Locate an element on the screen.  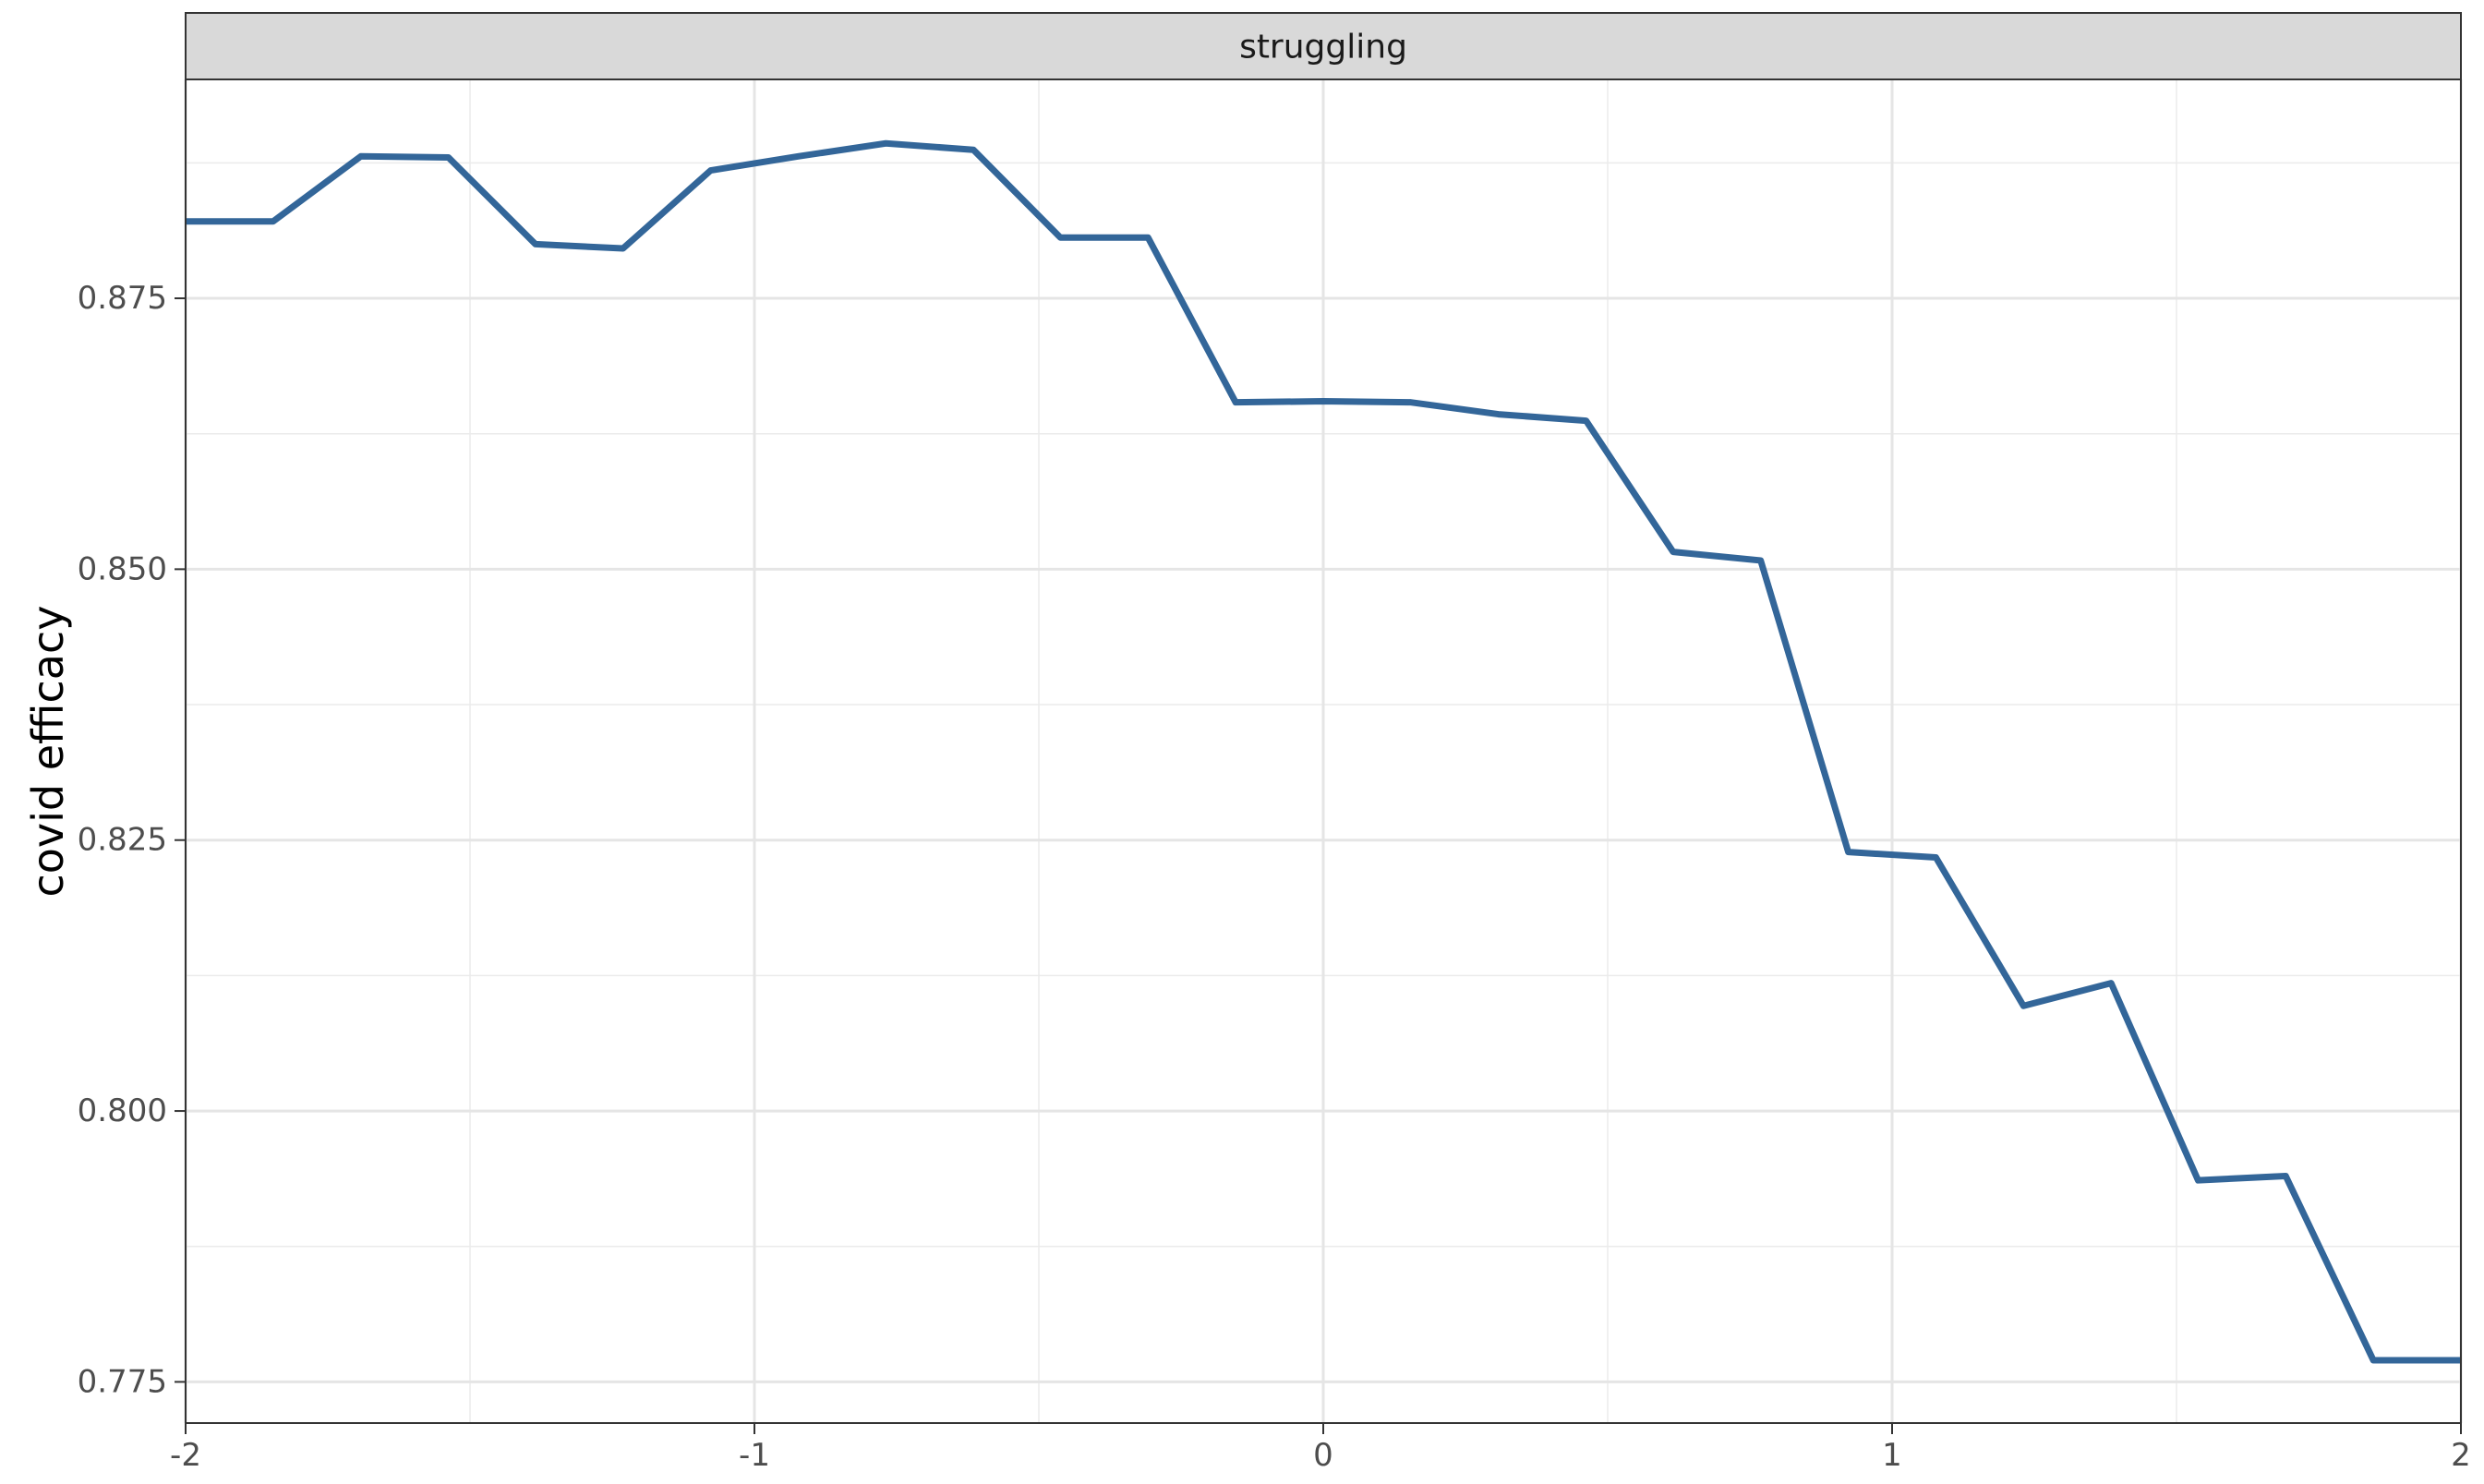
x-axis: -2 -1 0 1 2 is located at coordinates (1320, 1448).